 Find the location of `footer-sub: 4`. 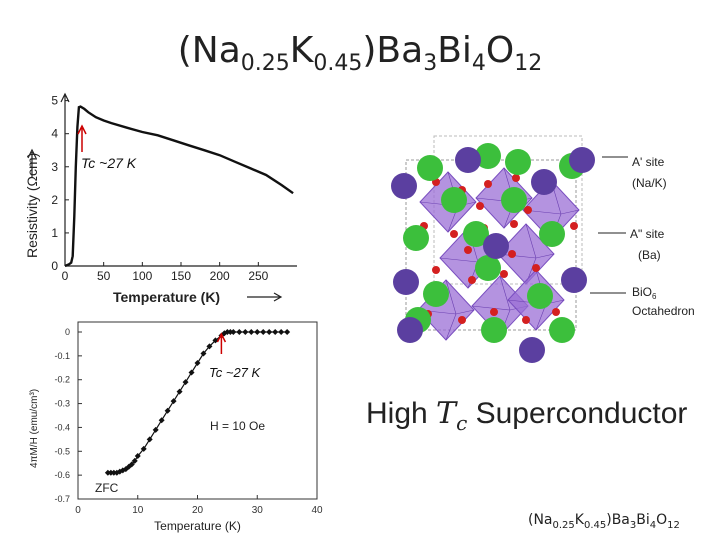

footer-sub: 4 is located at coordinates (653, 525).